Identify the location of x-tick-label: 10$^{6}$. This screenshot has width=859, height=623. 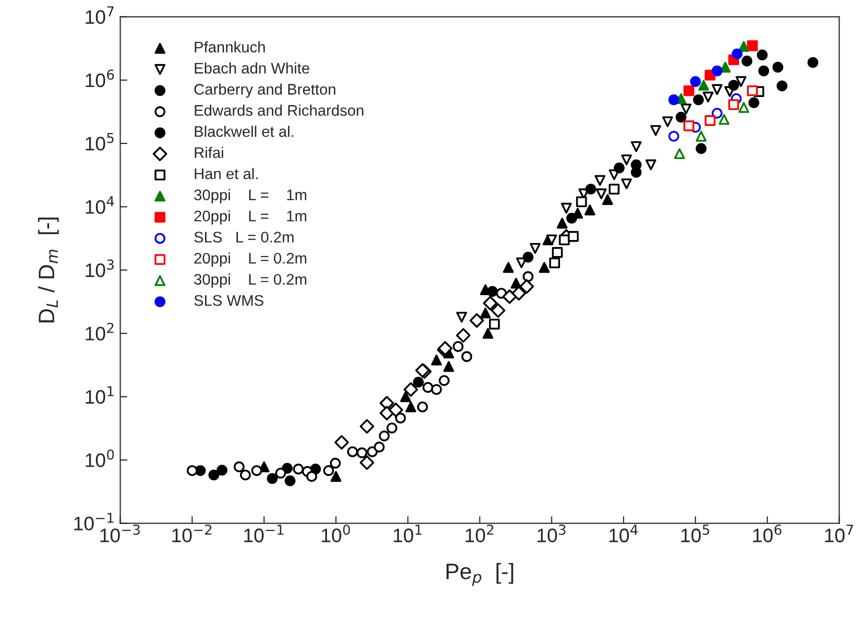
(767, 533).